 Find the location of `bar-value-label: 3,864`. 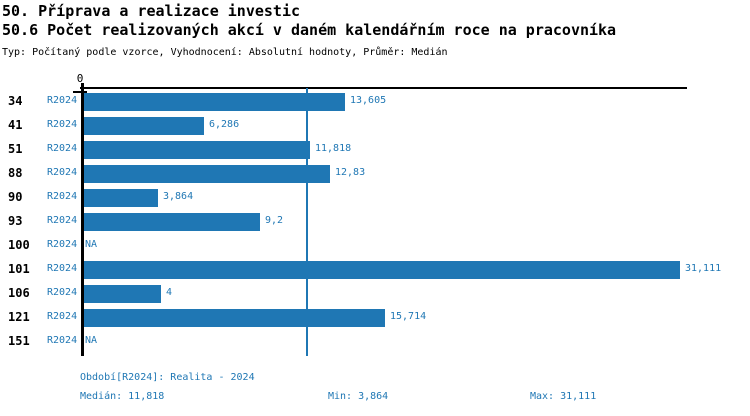

bar-value-label: 3,864 is located at coordinates (178, 196).